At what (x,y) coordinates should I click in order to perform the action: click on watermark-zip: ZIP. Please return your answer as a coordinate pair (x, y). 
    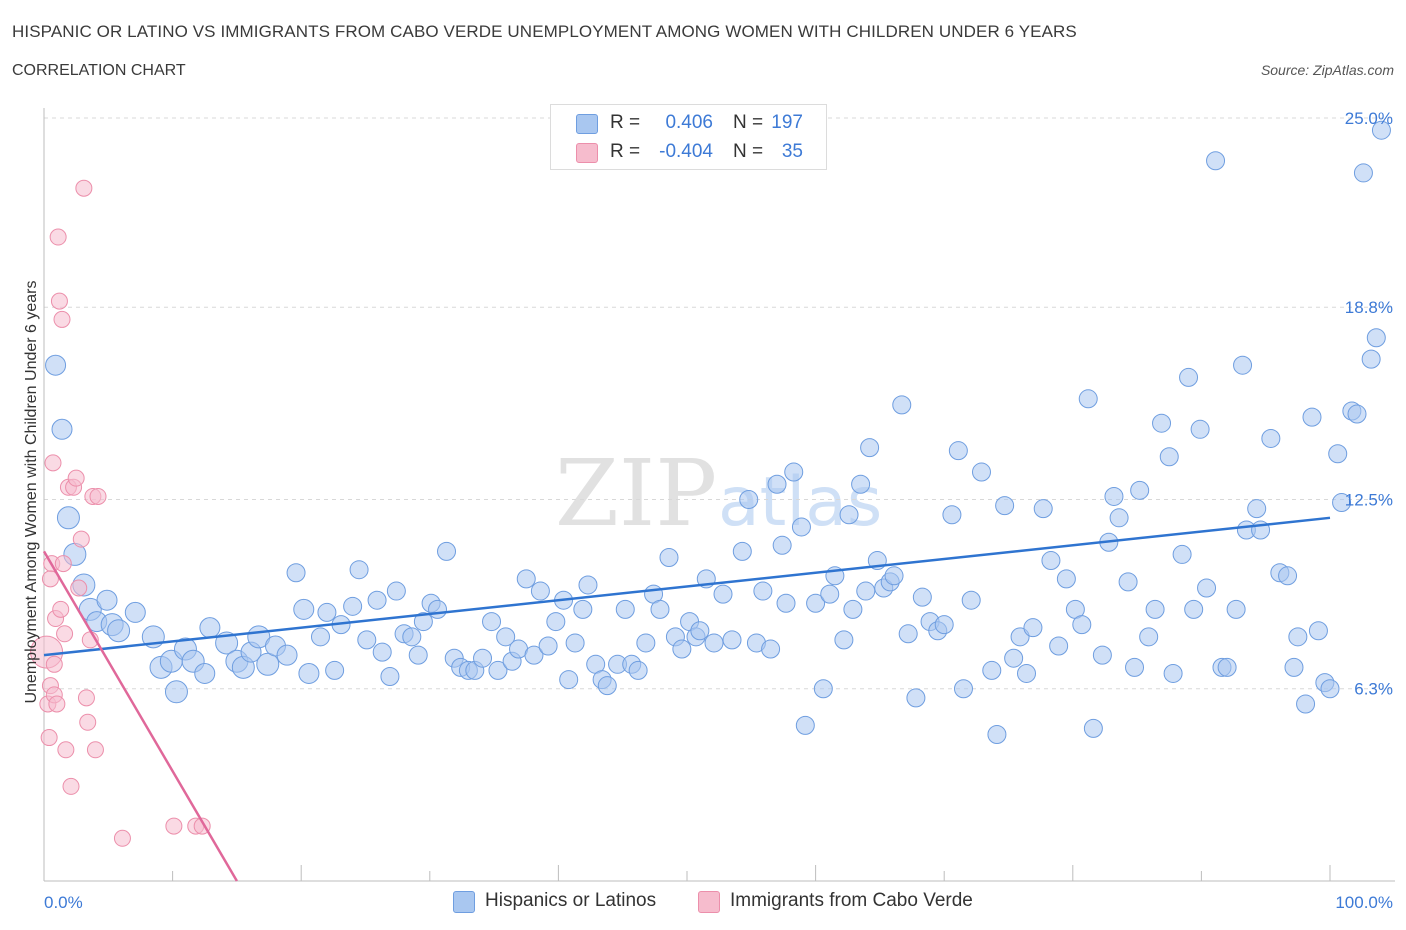
    Looking at the image, I should click on (636, 493).